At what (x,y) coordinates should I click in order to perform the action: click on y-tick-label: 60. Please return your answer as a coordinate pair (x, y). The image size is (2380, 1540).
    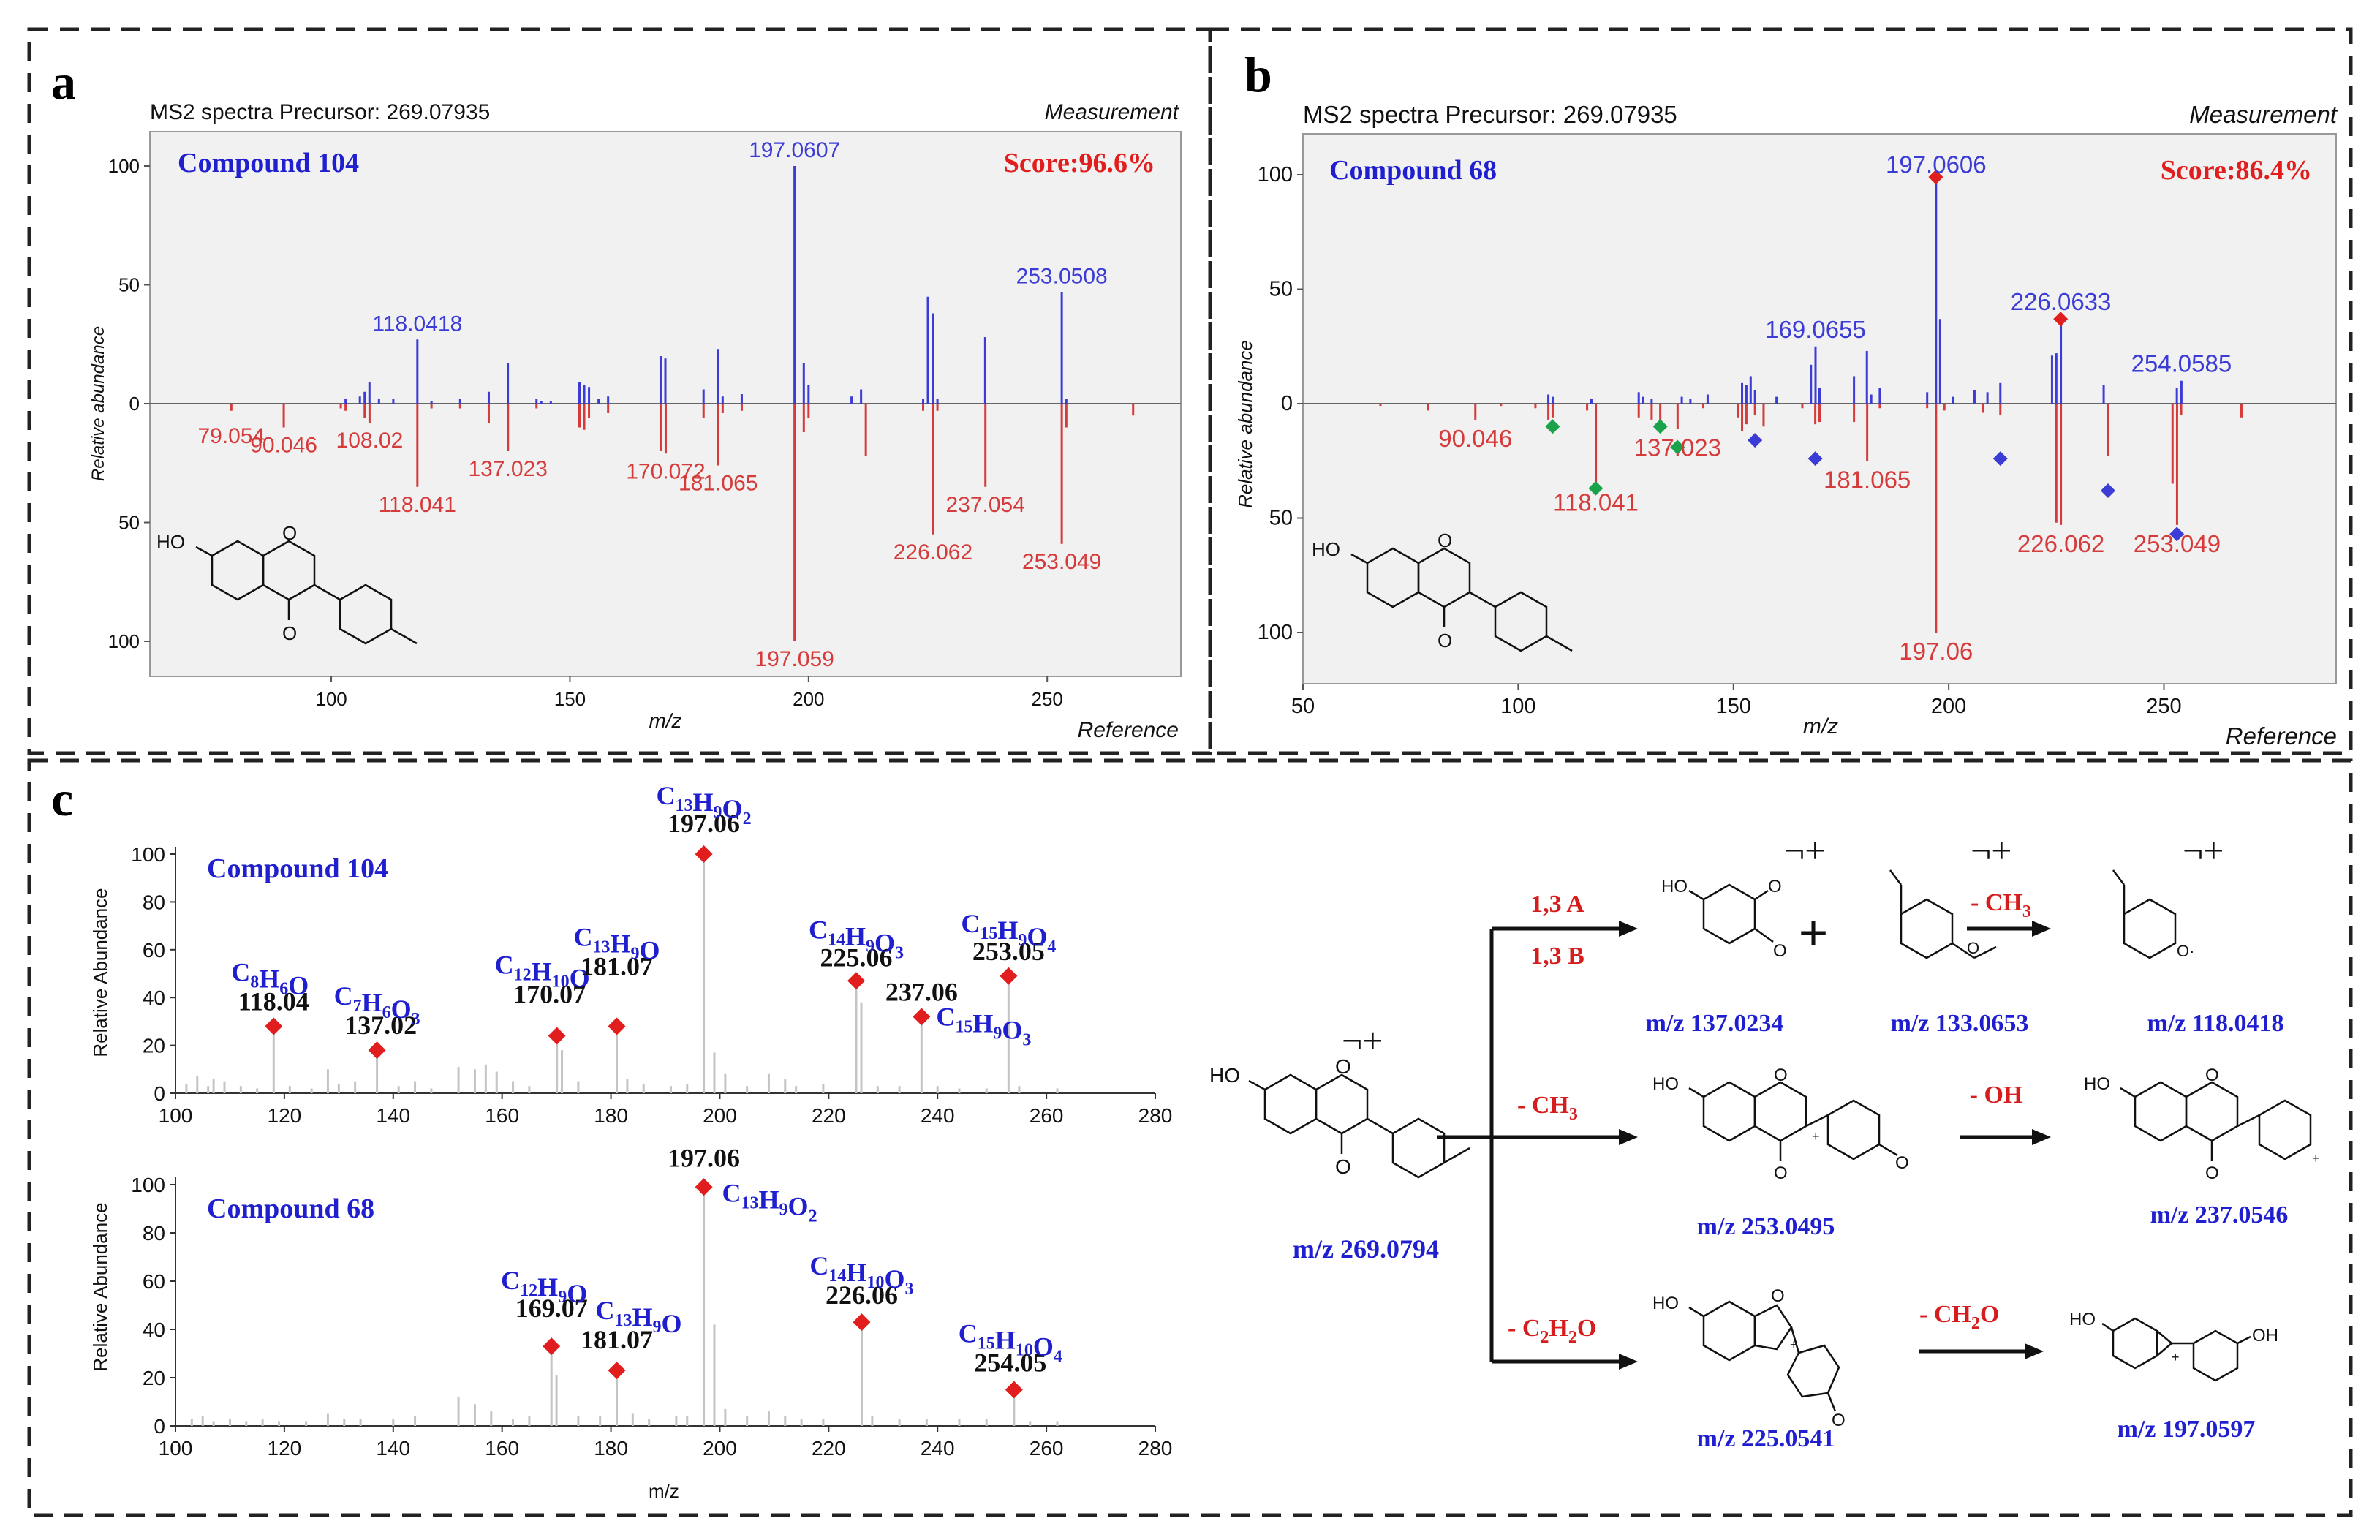
    Looking at the image, I should click on (154, 1281).